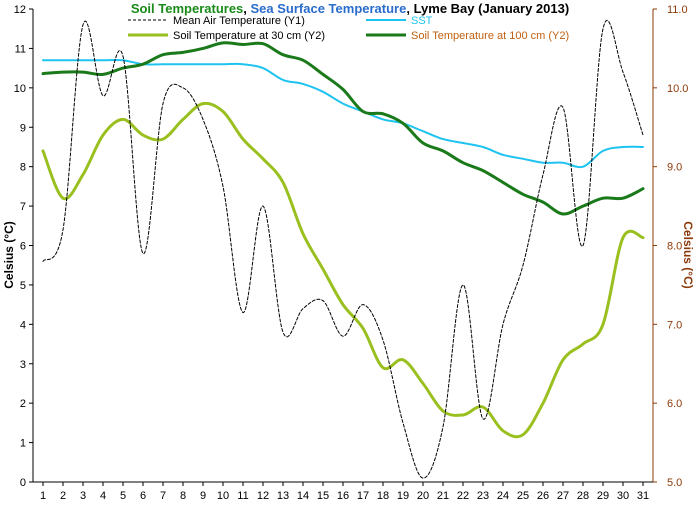 The width and height of the screenshot is (696, 508). I want to click on y-tick-label: 5, so click(23, 286).